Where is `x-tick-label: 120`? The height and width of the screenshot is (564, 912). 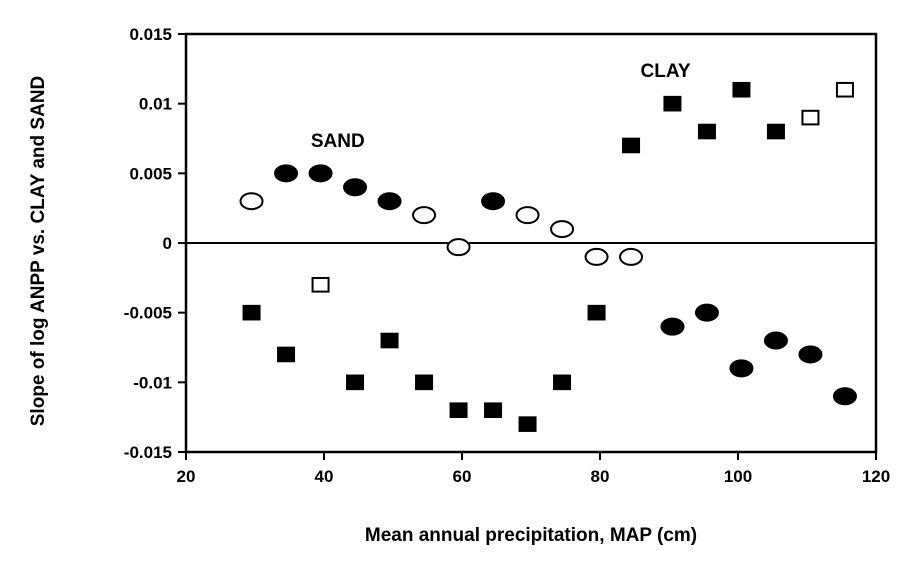
x-tick-label: 120 is located at coordinates (876, 476).